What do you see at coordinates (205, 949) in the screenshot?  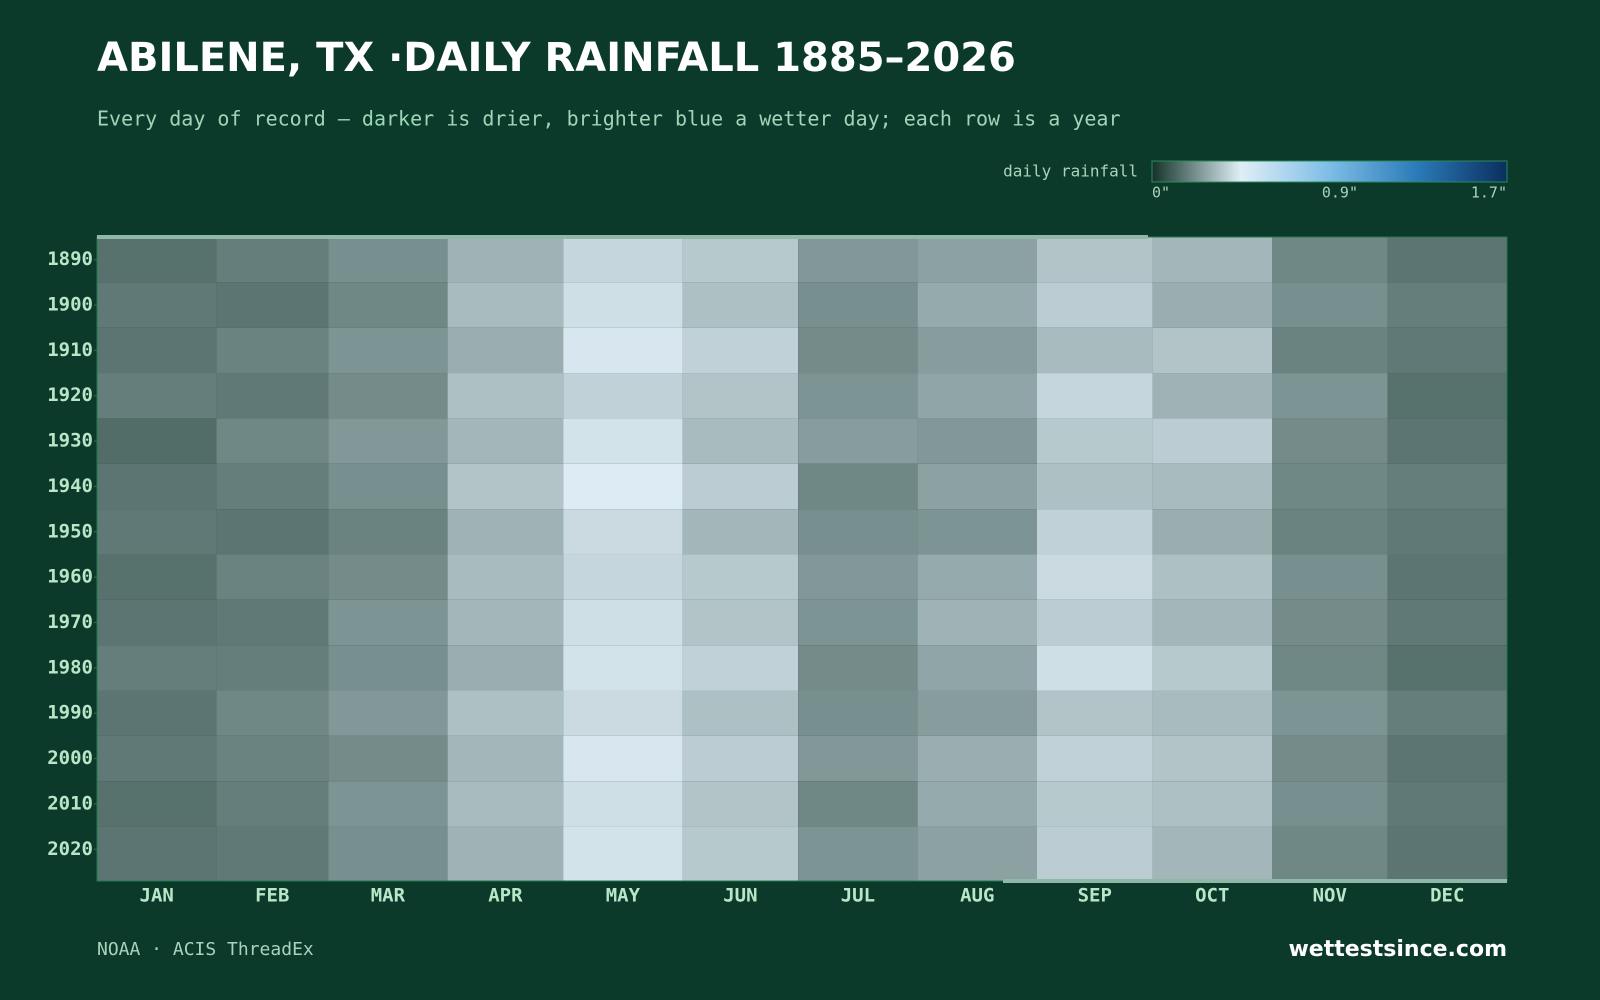 I see `source: NOAA · ACIS ThreadEx` at bounding box center [205, 949].